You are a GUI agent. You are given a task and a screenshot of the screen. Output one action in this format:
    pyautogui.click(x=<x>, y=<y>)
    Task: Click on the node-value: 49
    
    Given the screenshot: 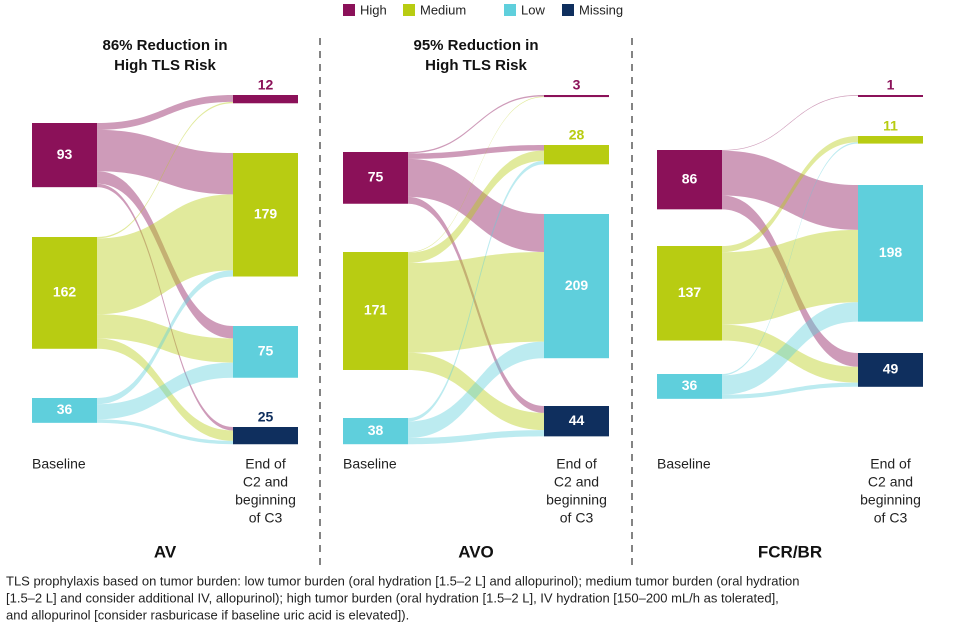 What is the action you would take?
    pyautogui.click(x=891, y=369)
    